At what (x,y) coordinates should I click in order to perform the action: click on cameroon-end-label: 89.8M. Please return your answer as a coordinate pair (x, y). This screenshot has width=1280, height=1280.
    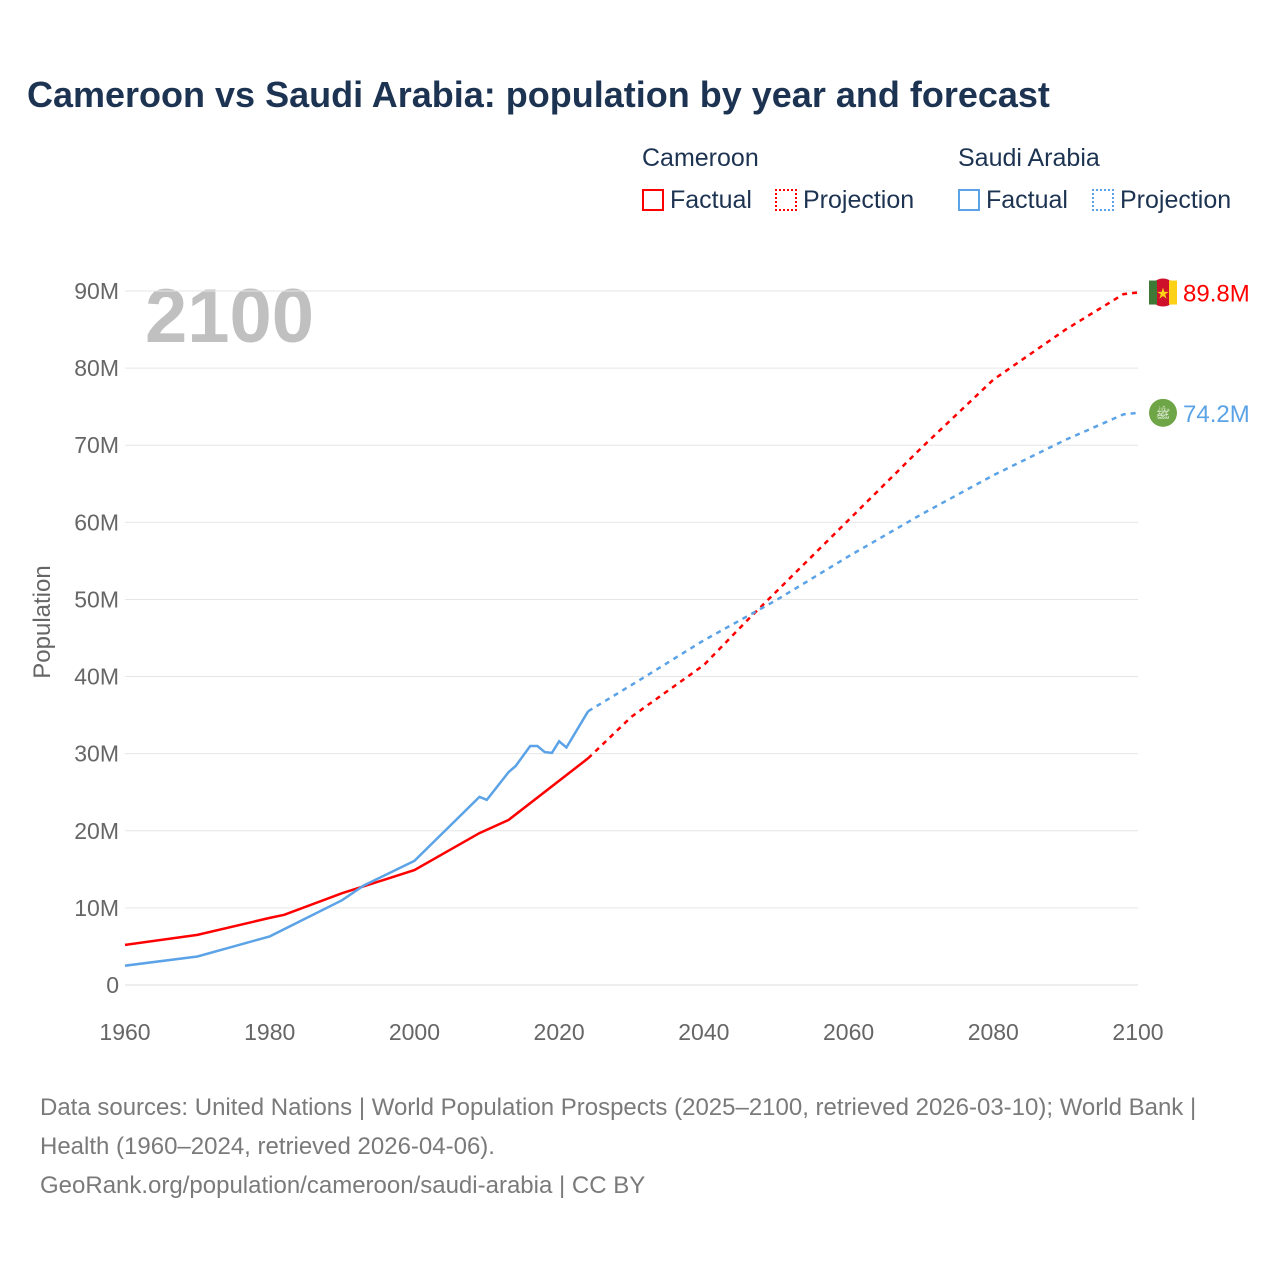
    Looking at the image, I should click on (1216, 294).